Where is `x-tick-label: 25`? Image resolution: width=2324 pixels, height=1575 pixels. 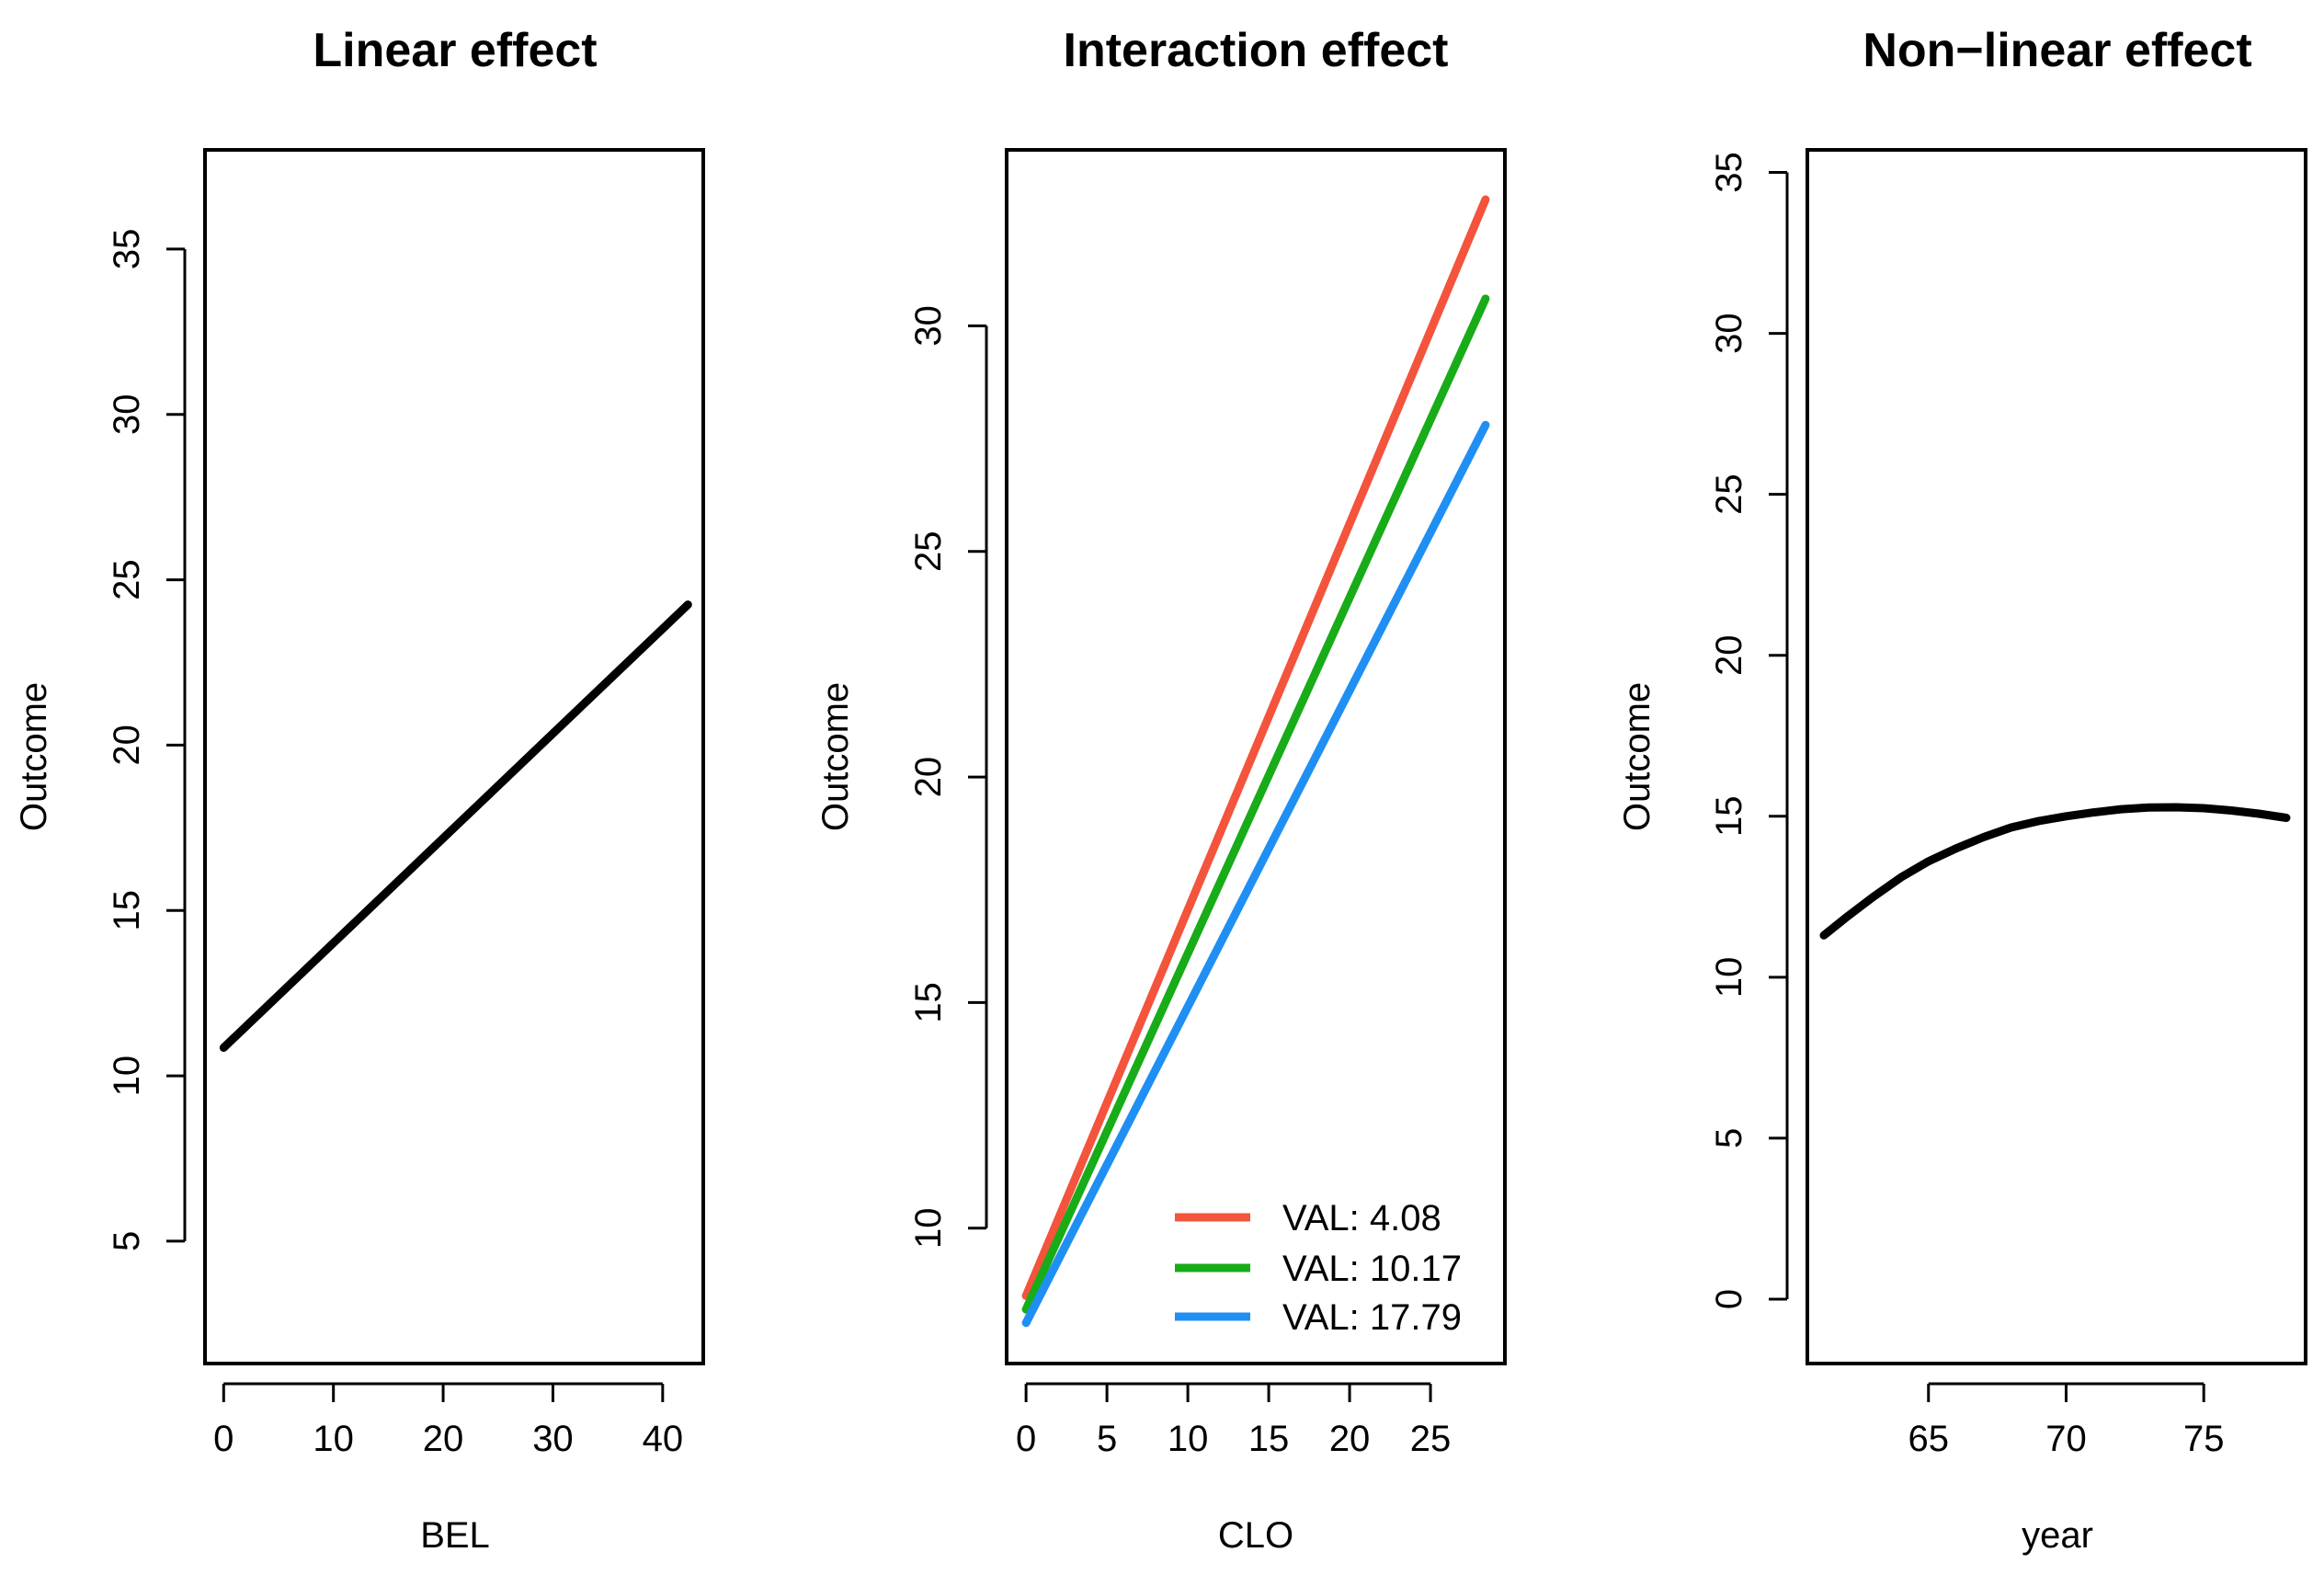 x-tick-label: 25 is located at coordinates (1431, 1439).